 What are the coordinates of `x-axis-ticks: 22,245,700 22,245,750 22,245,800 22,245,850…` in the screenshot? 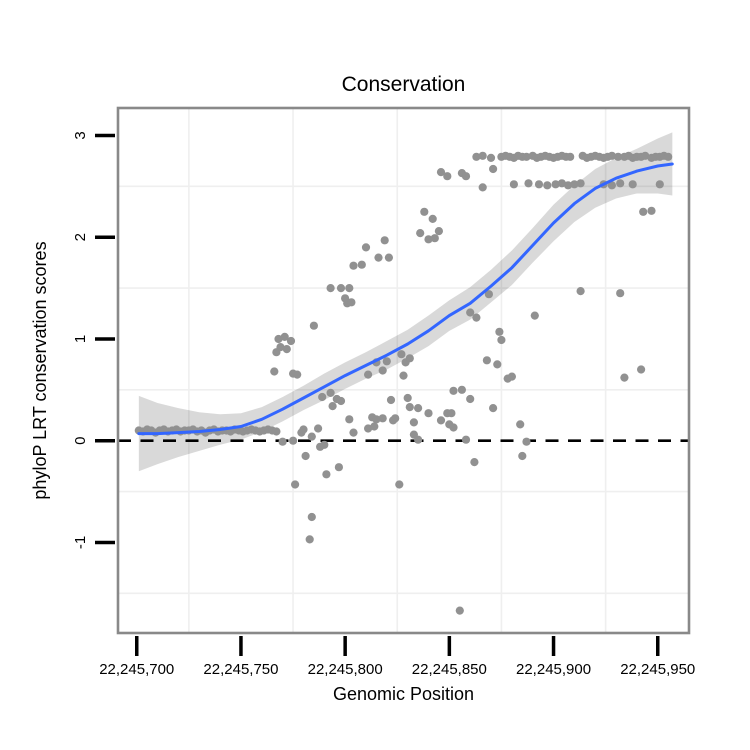 It's located at (397, 657).